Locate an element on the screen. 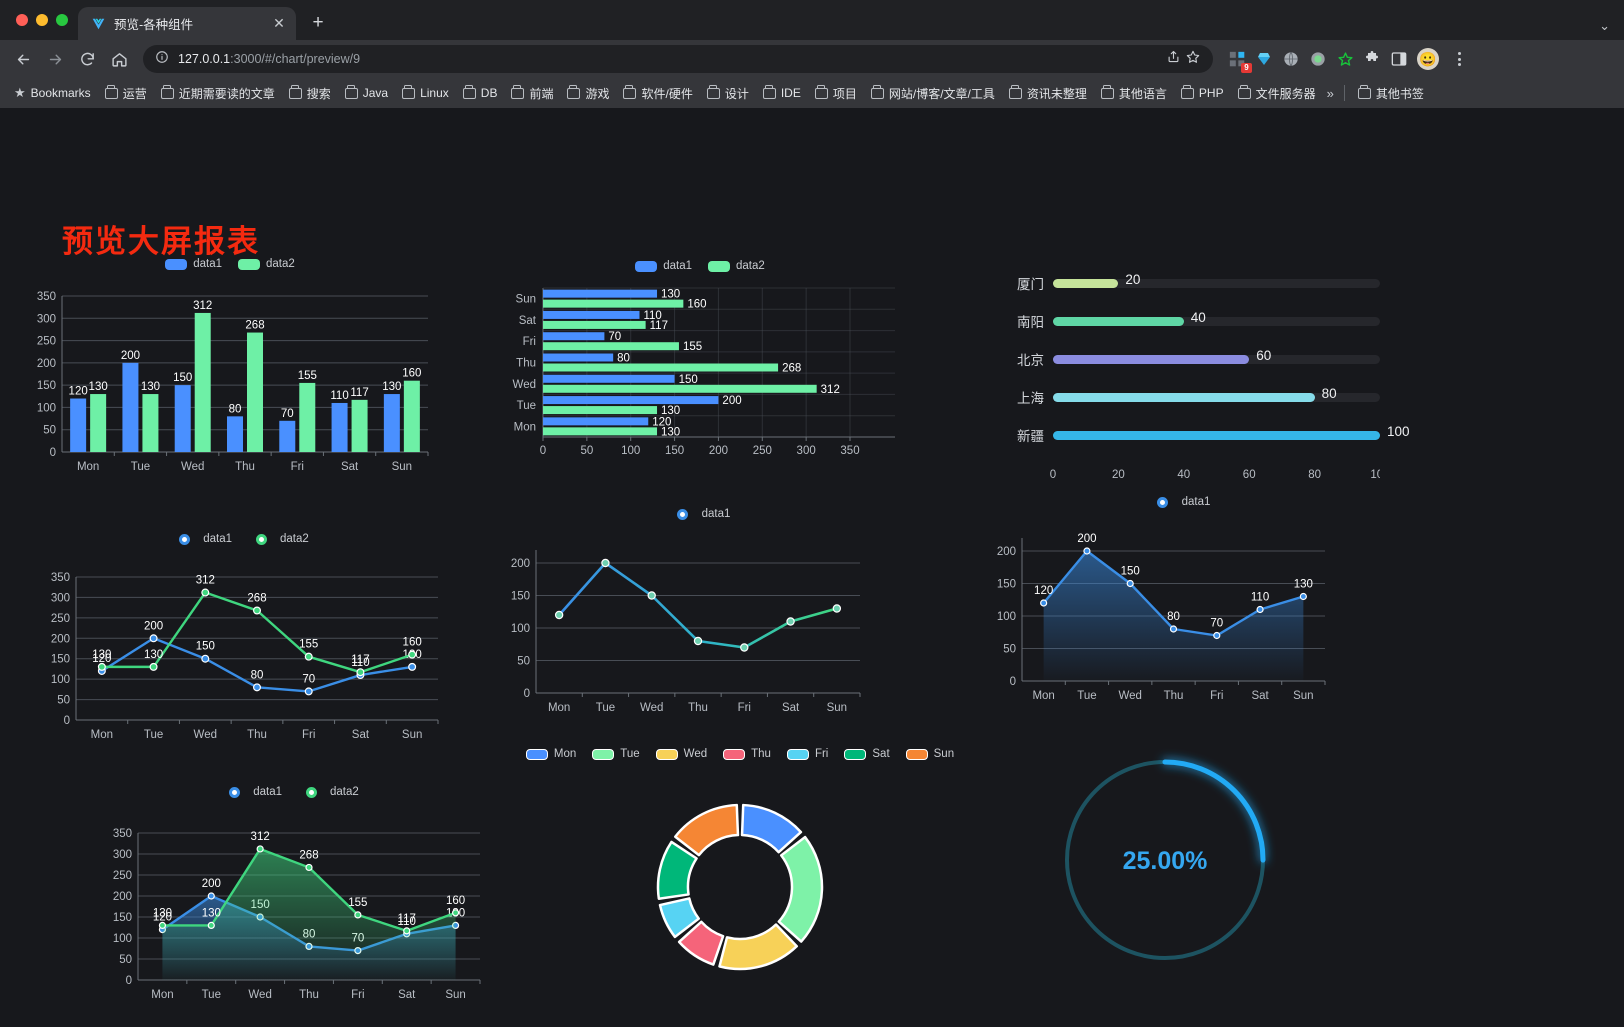  legend-item-sun: Sun is located at coordinates (929, 754).